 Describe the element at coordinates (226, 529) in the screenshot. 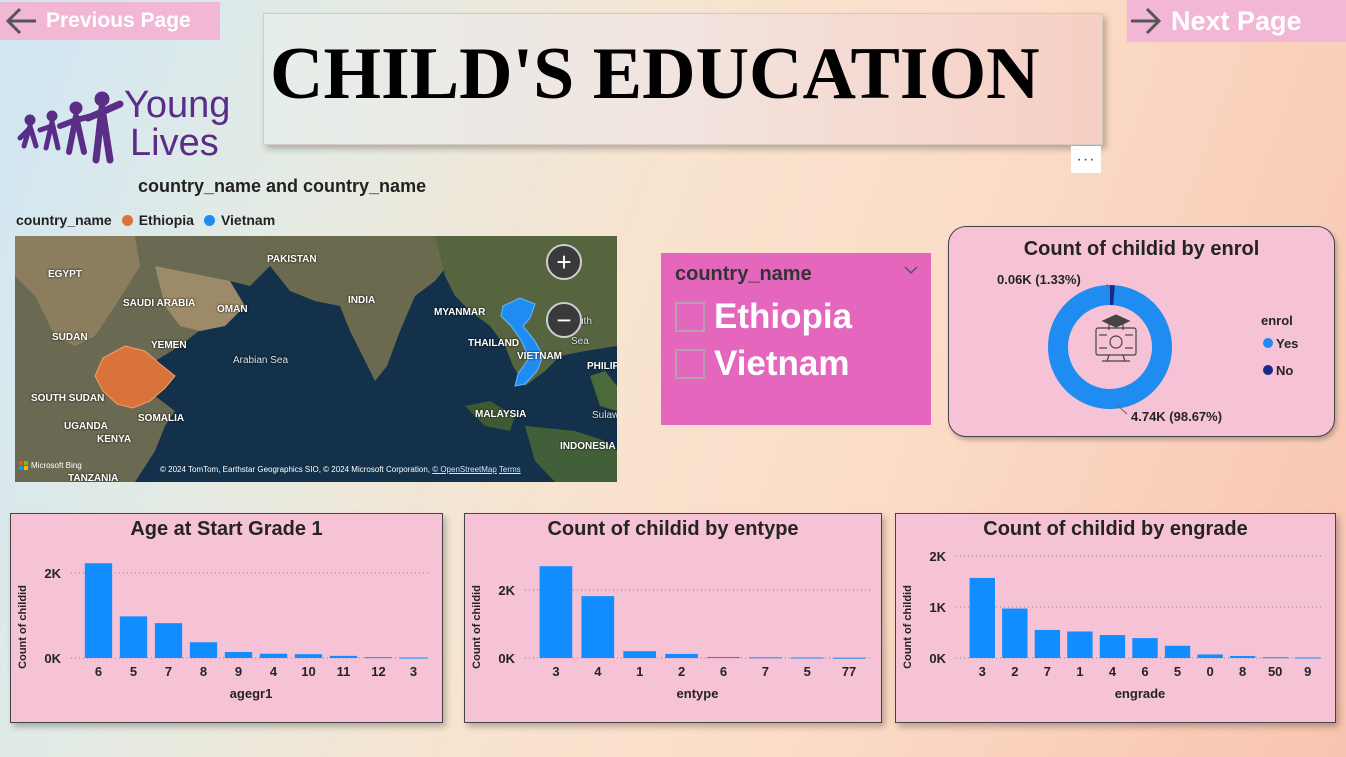

I see `chart-title: Age at Start Grade 1` at that location.